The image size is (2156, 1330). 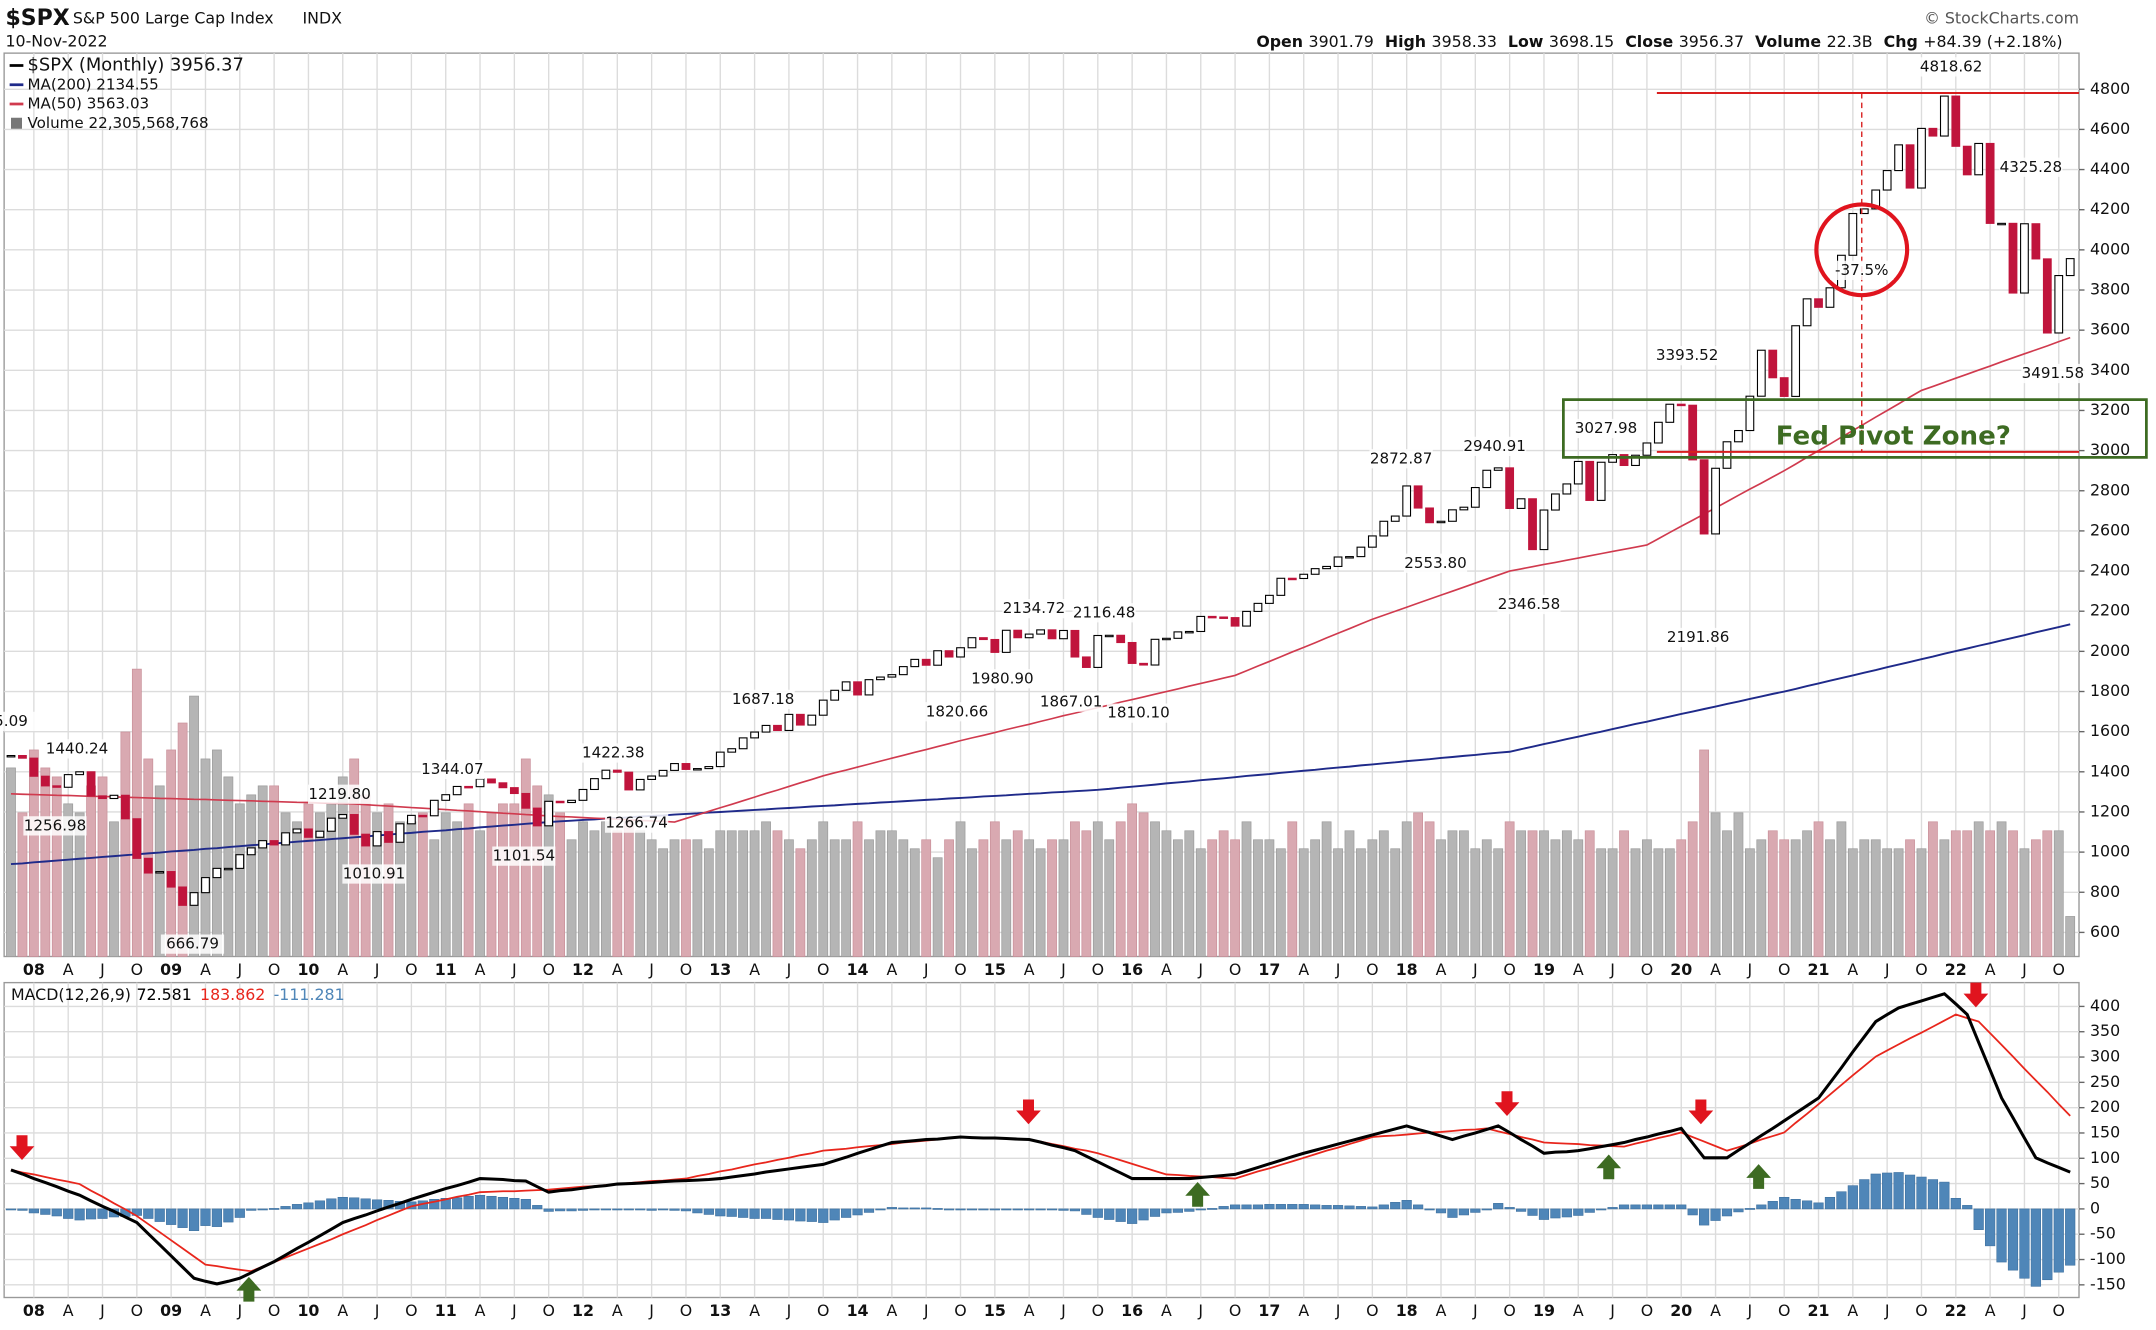 What do you see at coordinates (1862, 250) in the screenshot?
I see `highlight-circle` at bounding box center [1862, 250].